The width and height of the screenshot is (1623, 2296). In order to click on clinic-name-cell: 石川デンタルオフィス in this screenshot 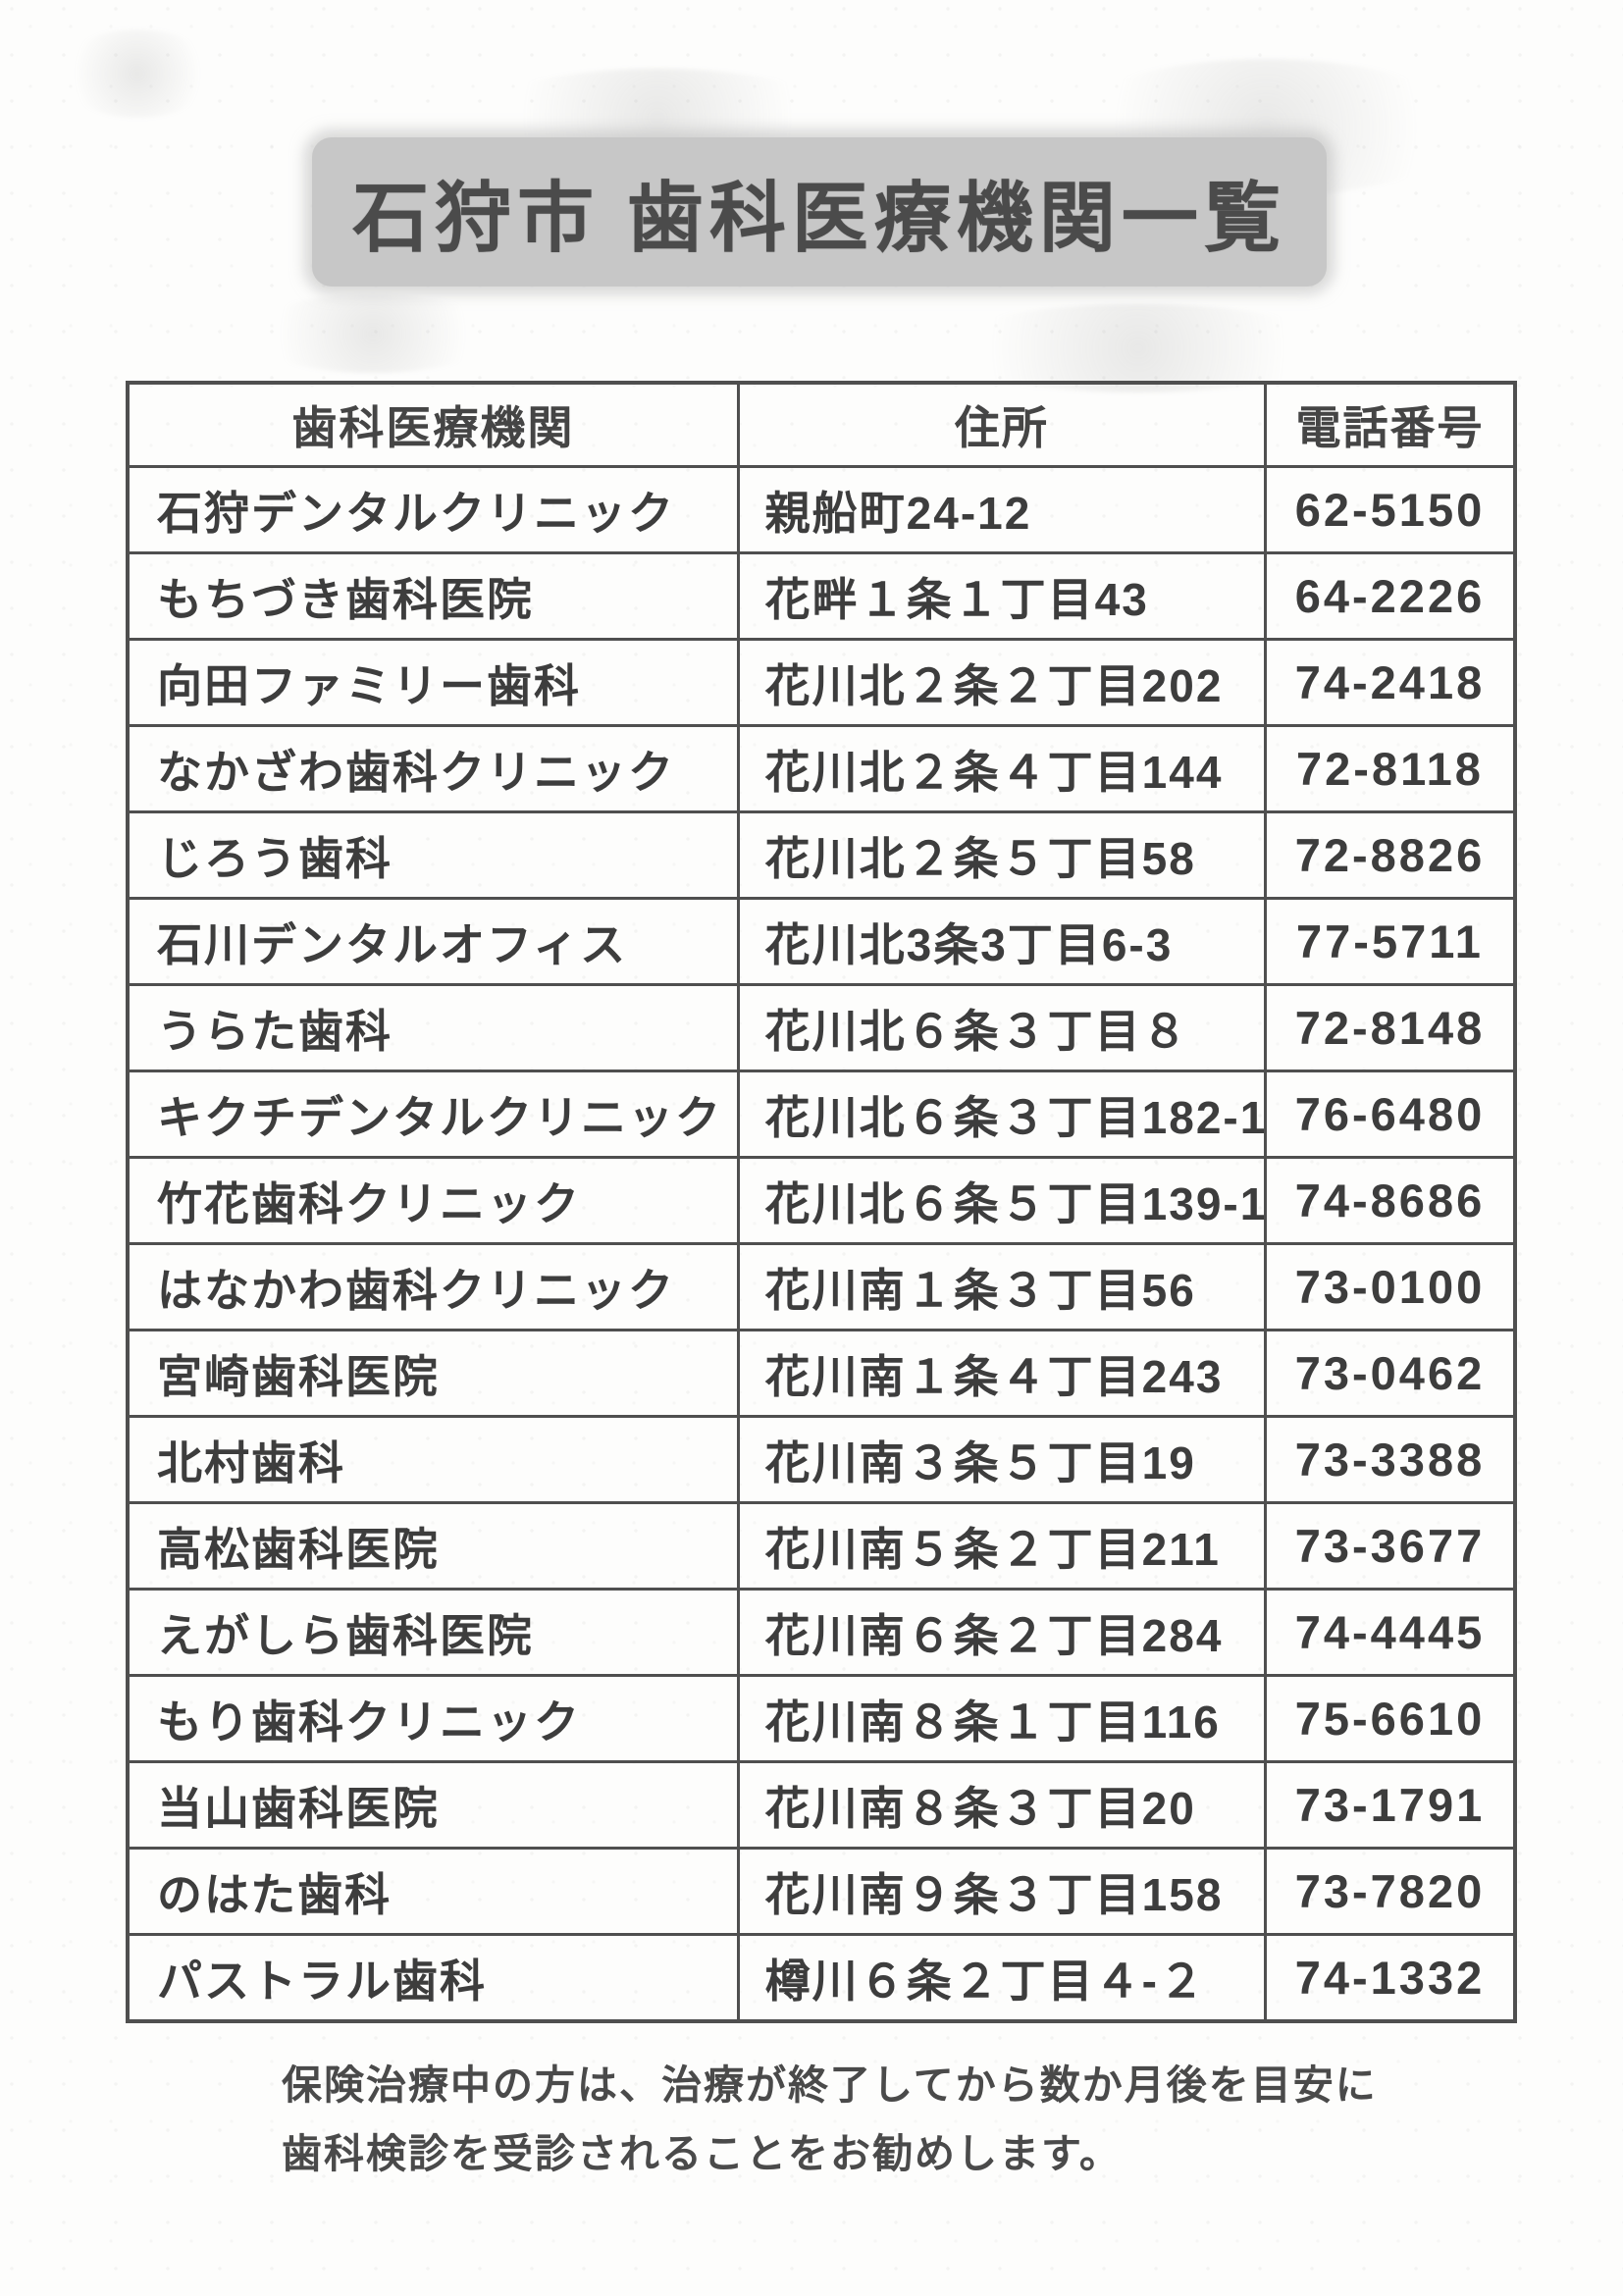, I will do `click(433, 941)`.